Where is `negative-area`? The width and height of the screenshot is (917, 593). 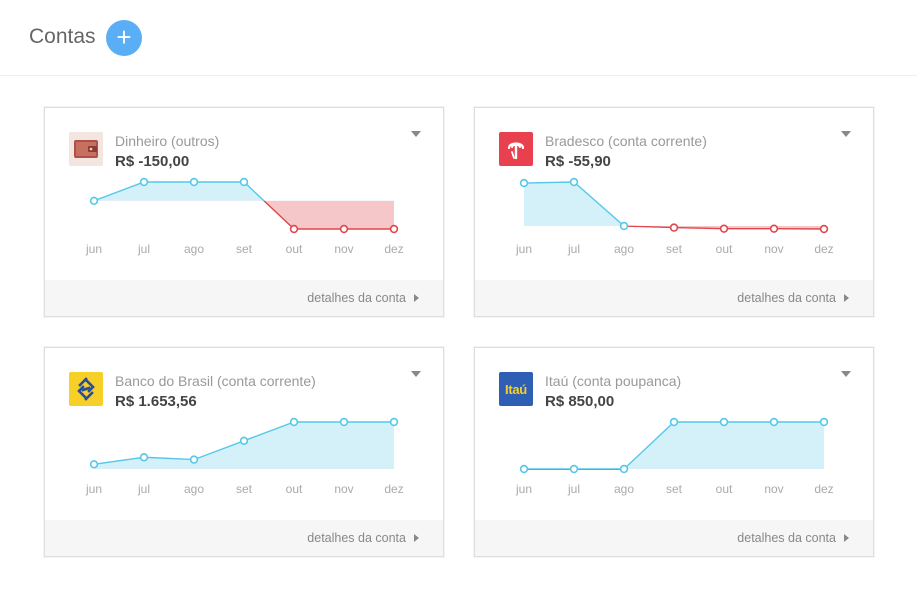 negative-area is located at coordinates (329, 214).